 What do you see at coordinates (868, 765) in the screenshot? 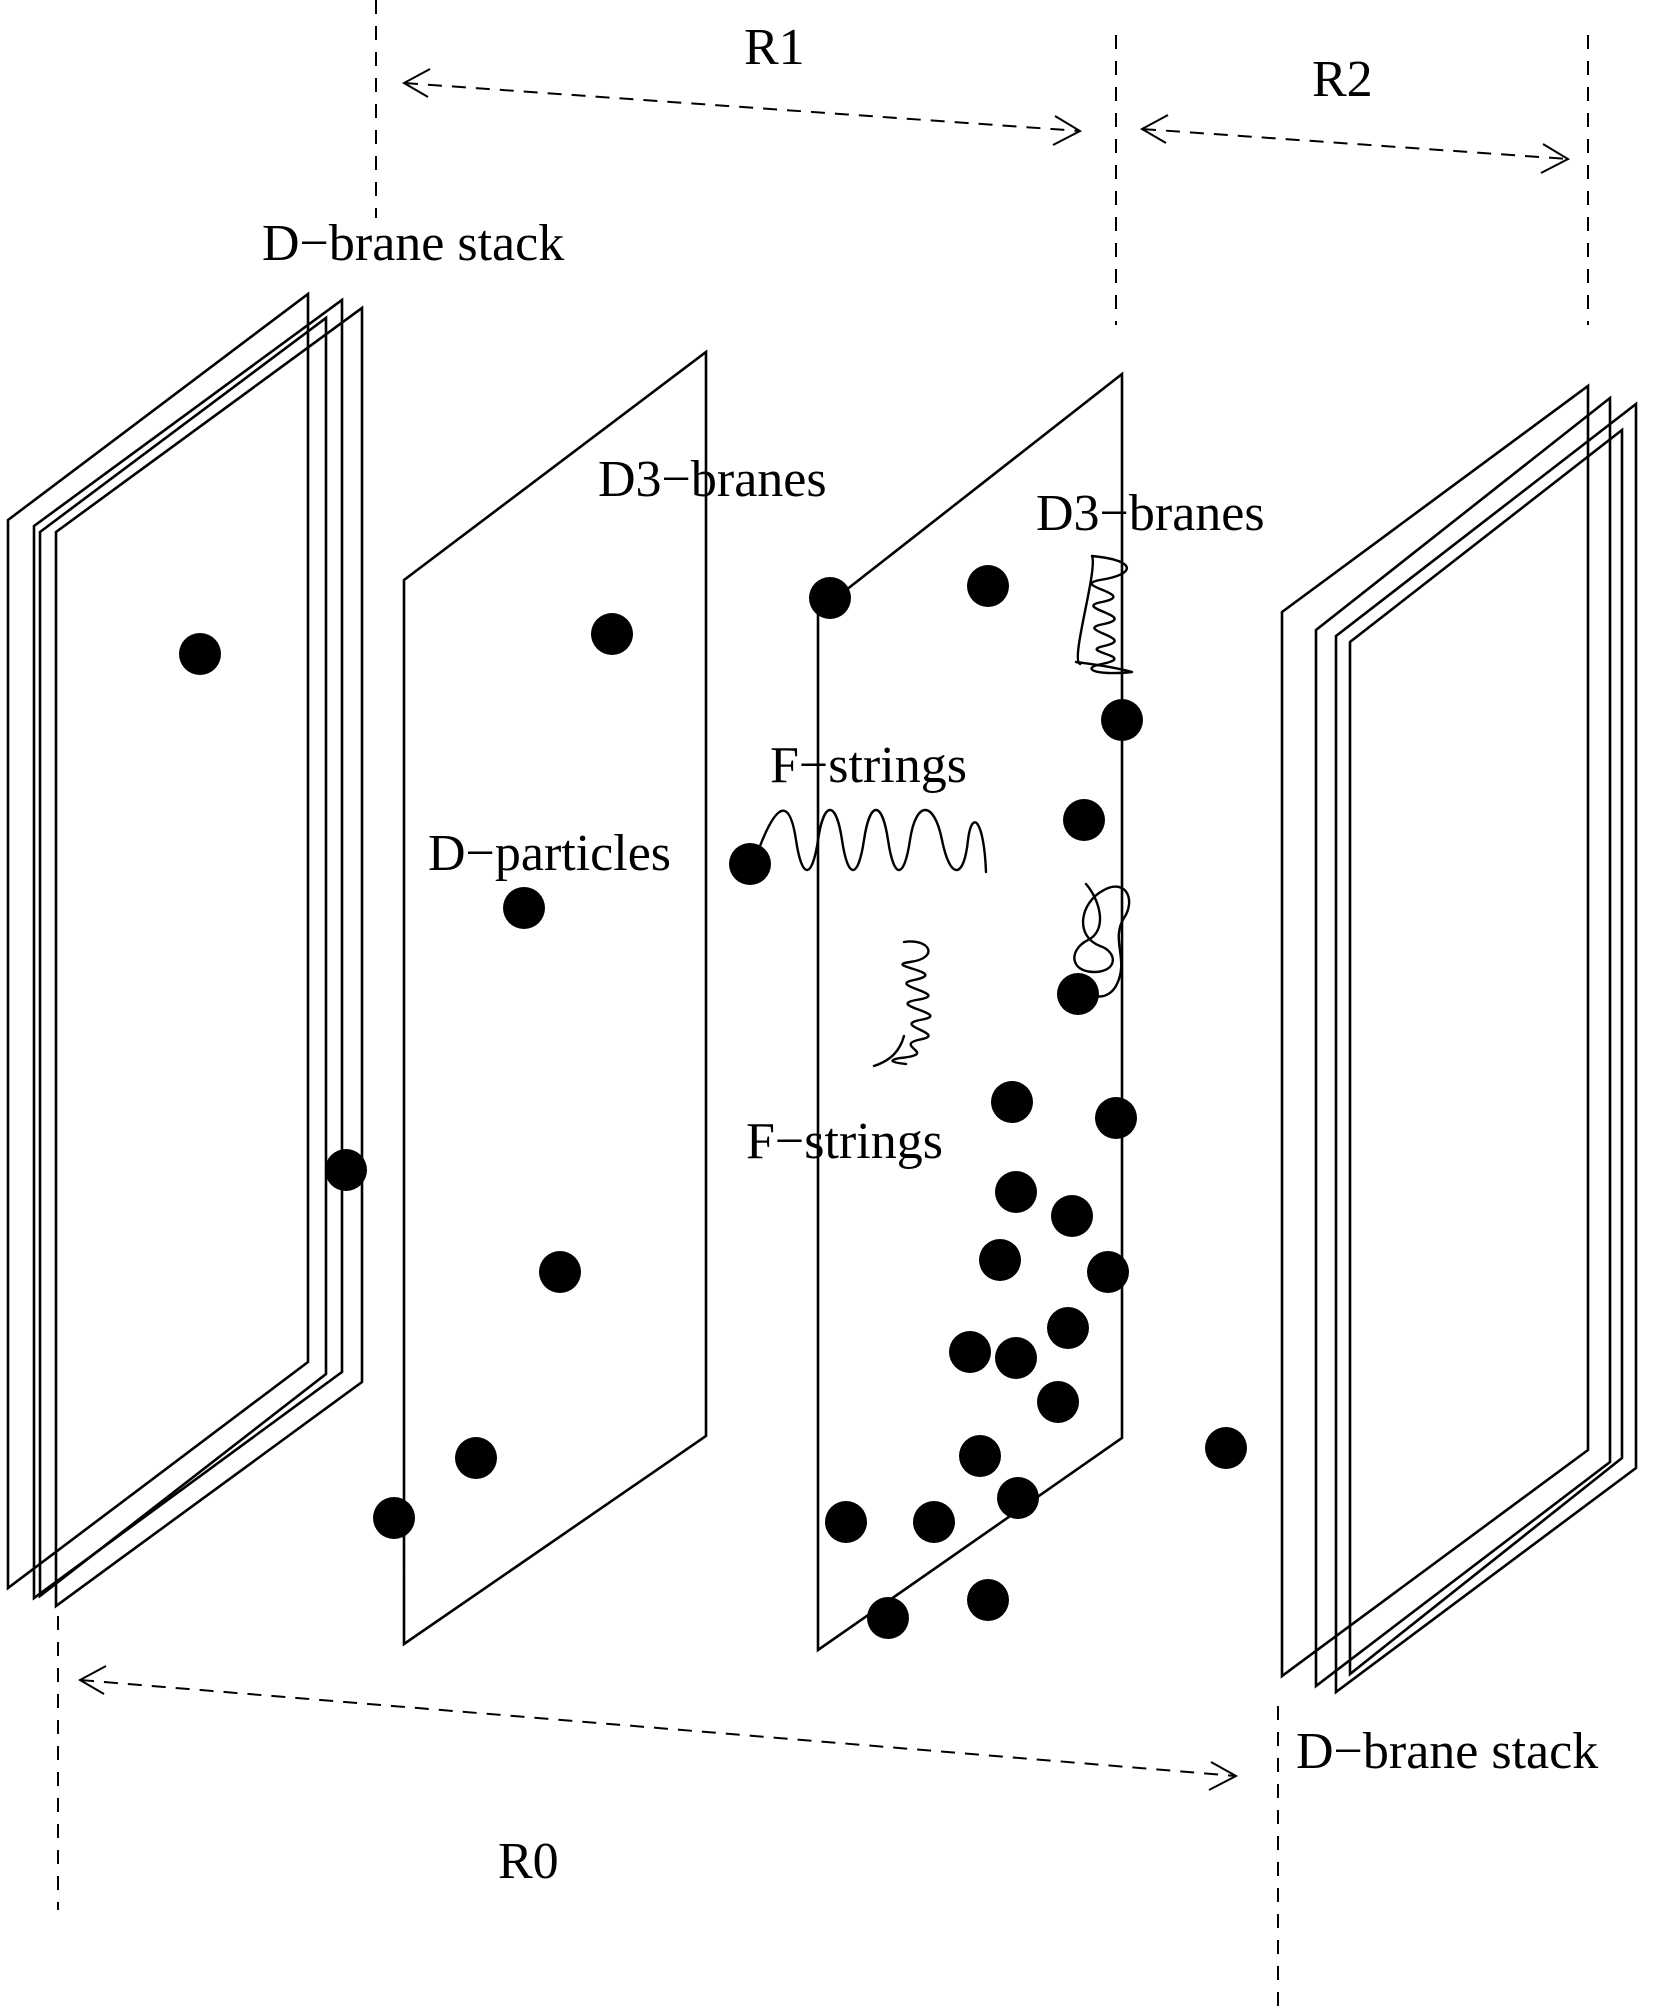
I see `f-strings-label-upper: F−strings` at bounding box center [868, 765].